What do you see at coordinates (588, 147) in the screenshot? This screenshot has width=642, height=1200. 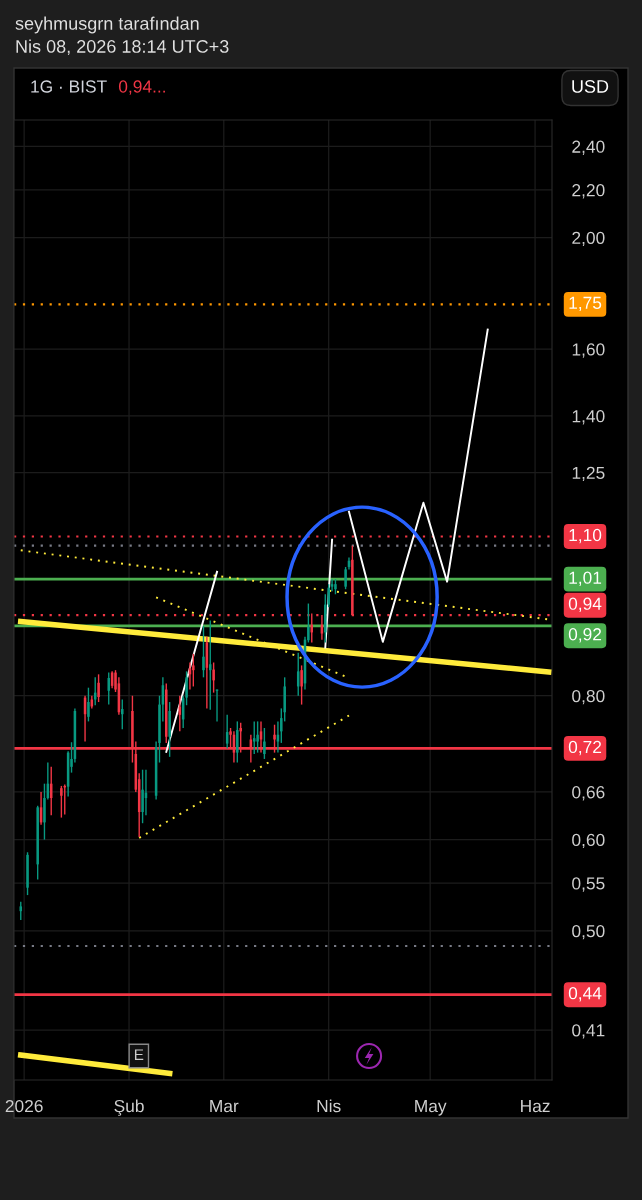 I see `y-tick-label: 2,40` at bounding box center [588, 147].